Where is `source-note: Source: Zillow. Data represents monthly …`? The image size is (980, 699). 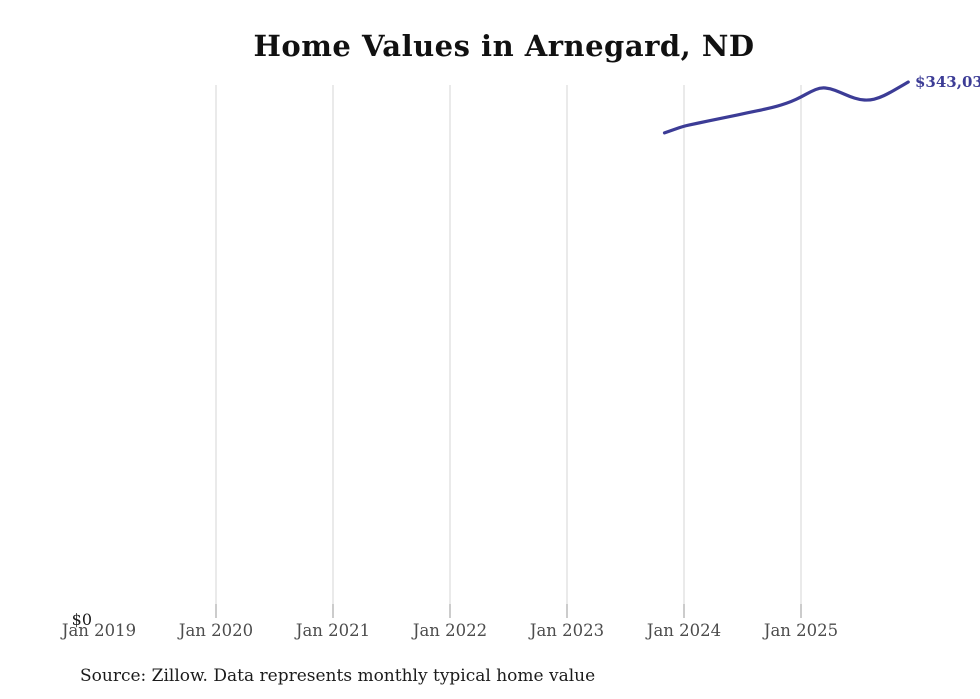 source-note: Source: Zillow. Data represents monthly … is located at coordinates (338, 676).